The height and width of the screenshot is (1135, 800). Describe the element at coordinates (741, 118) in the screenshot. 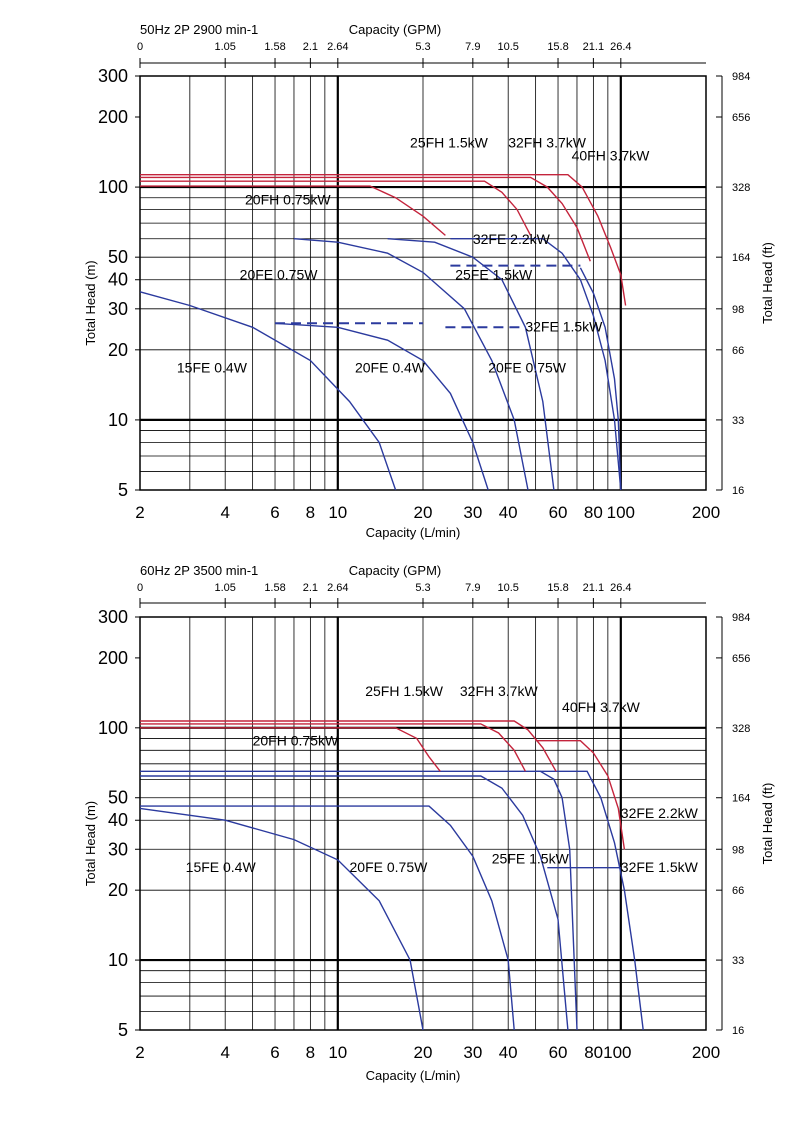

I see `ft-tick-label: 656` at that location.